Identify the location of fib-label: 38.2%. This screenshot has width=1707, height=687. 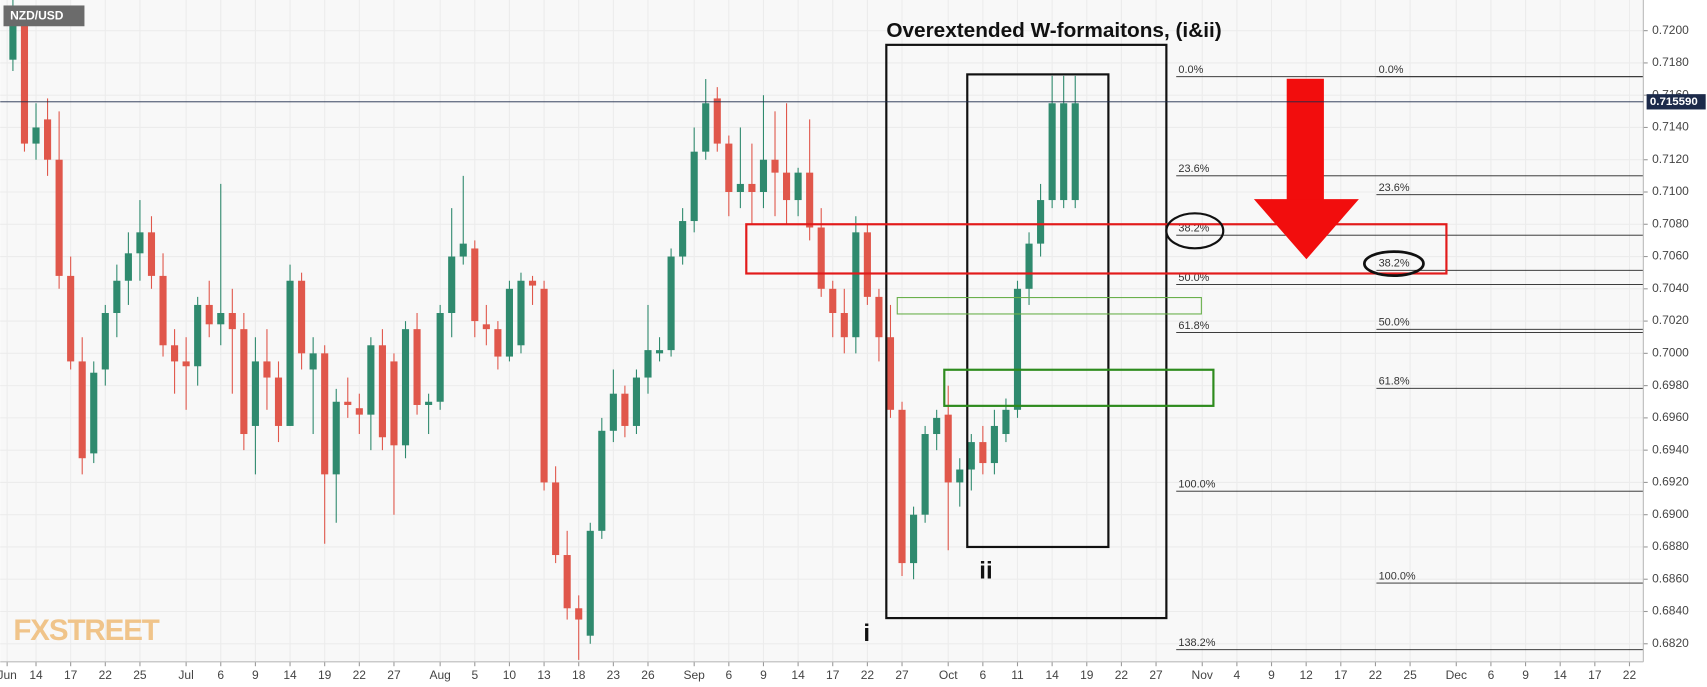
(1394, 264).